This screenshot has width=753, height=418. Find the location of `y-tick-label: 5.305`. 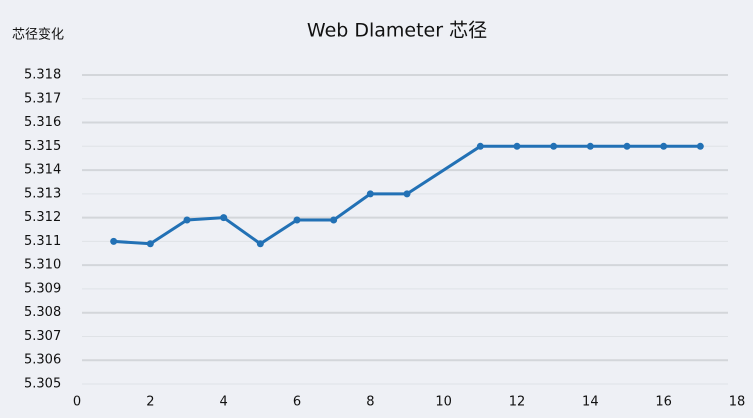

y-tick-label: 5.305 is located at coordinates (42, 384).